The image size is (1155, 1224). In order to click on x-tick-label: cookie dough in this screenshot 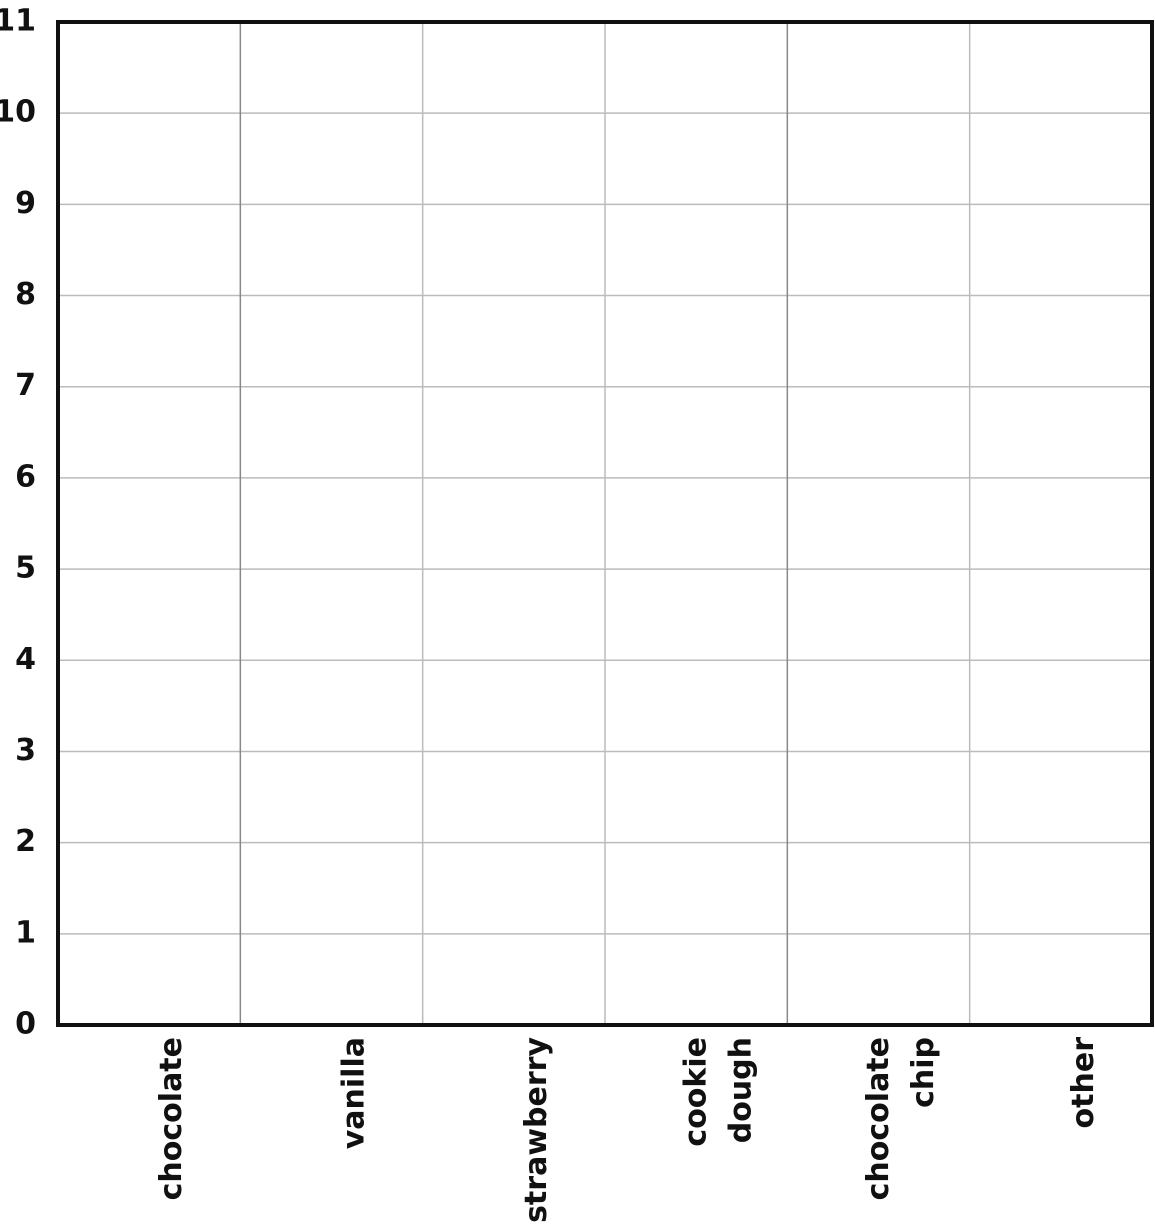, I will do `click(718, 1092)`.